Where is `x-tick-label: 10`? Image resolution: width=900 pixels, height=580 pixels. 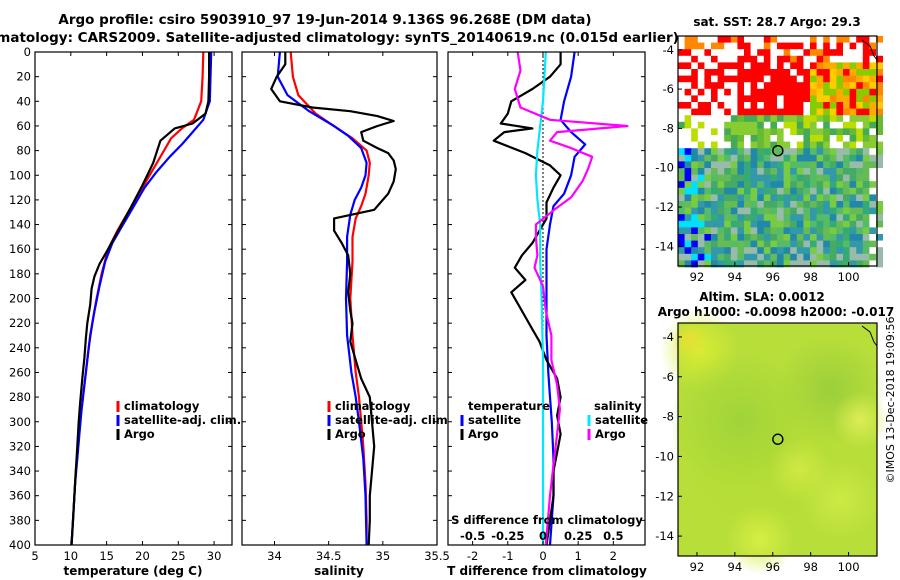
x-tick-label: 10 is located at coordinates (70, 556).